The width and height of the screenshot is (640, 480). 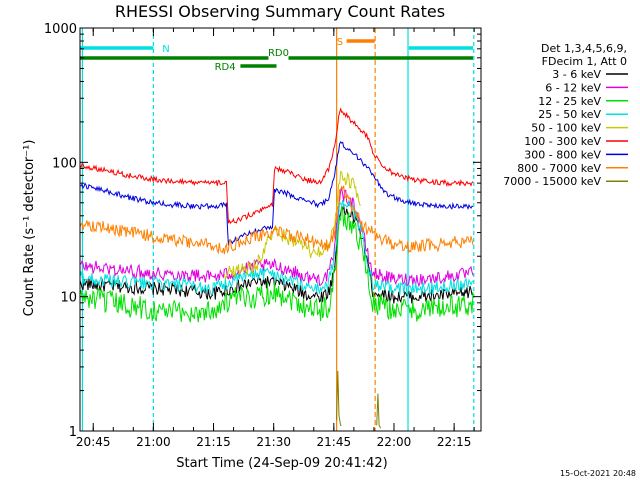 I want to click on y-tick-label-2: 100, so click(x=64, y=163).